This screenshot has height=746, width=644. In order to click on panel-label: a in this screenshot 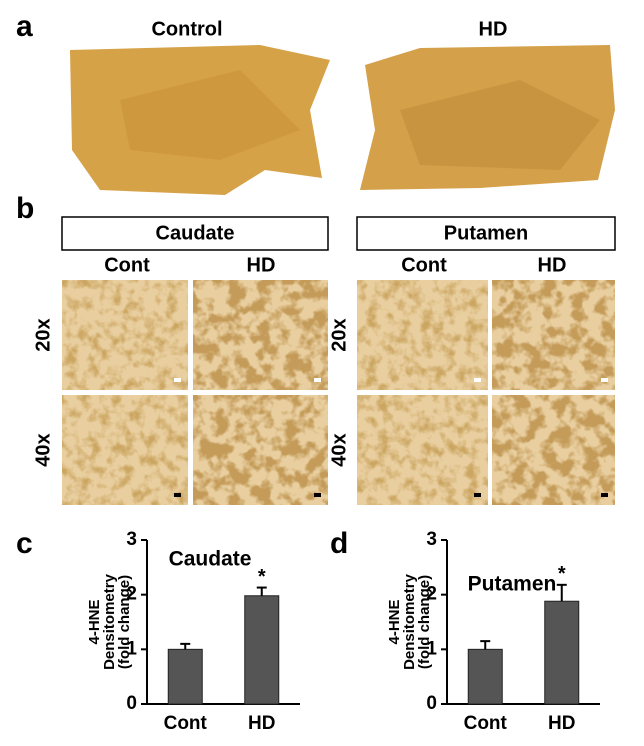, I will do `click(24, 26)`.